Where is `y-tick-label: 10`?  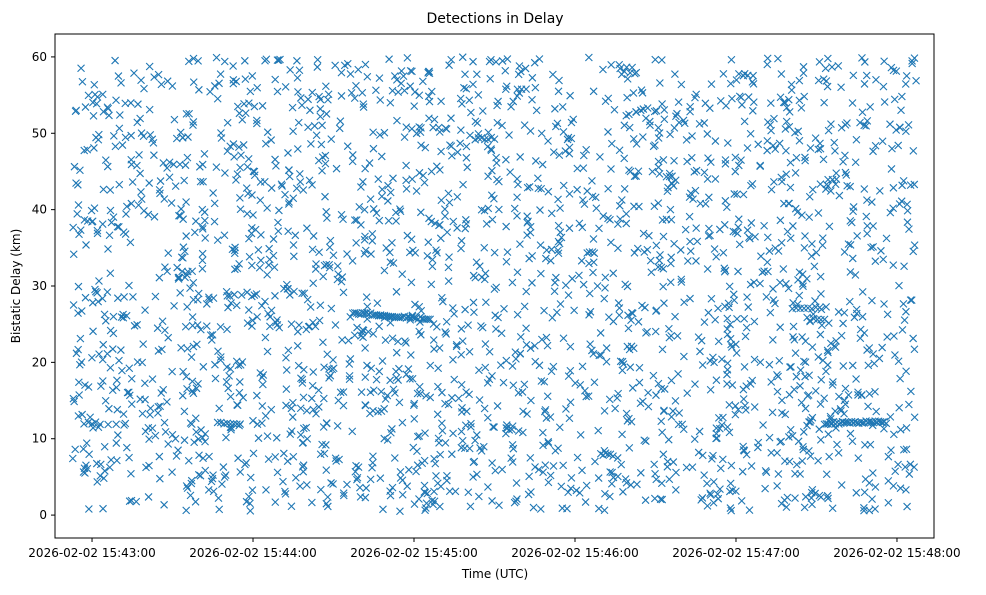
y-tick-label: 10 is located at coordinates (39, 439).